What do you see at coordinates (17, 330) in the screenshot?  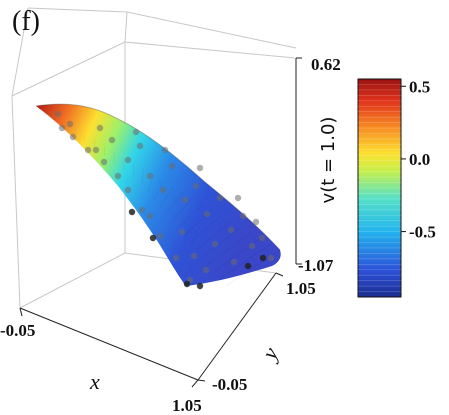 I see `x-tick-label-min: -0.05` at bounding box center [17, 330].